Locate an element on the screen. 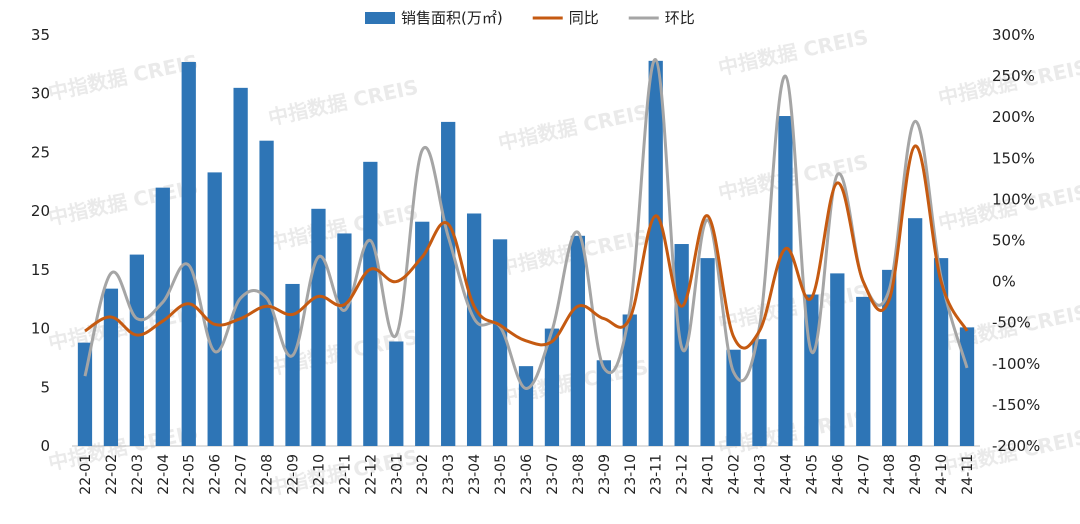  legend-label: 销售面积(万㎡) is located at coordinates (452, 18).